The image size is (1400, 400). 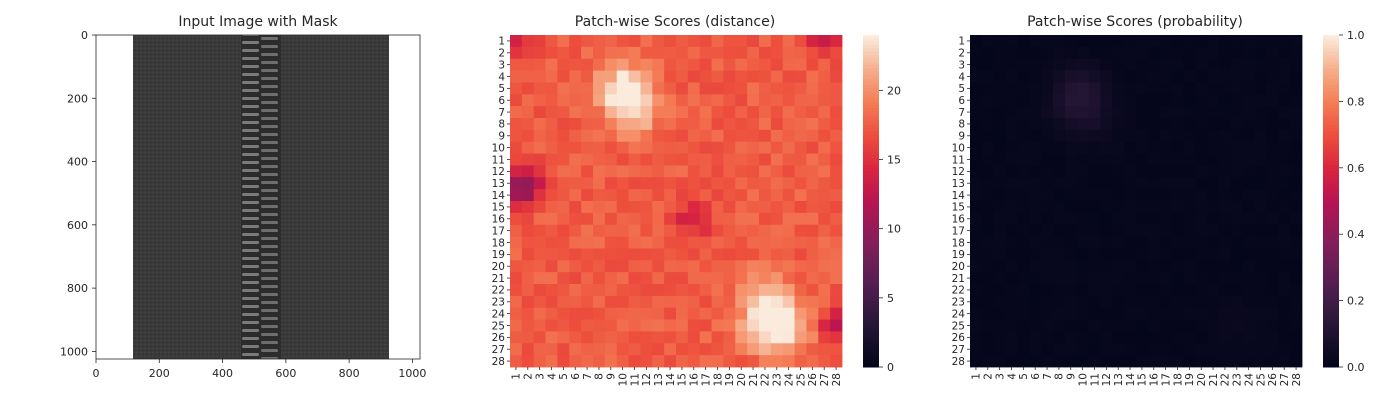 I want to click on colorbar-tick-label: 10, so click(x=894, y=229).